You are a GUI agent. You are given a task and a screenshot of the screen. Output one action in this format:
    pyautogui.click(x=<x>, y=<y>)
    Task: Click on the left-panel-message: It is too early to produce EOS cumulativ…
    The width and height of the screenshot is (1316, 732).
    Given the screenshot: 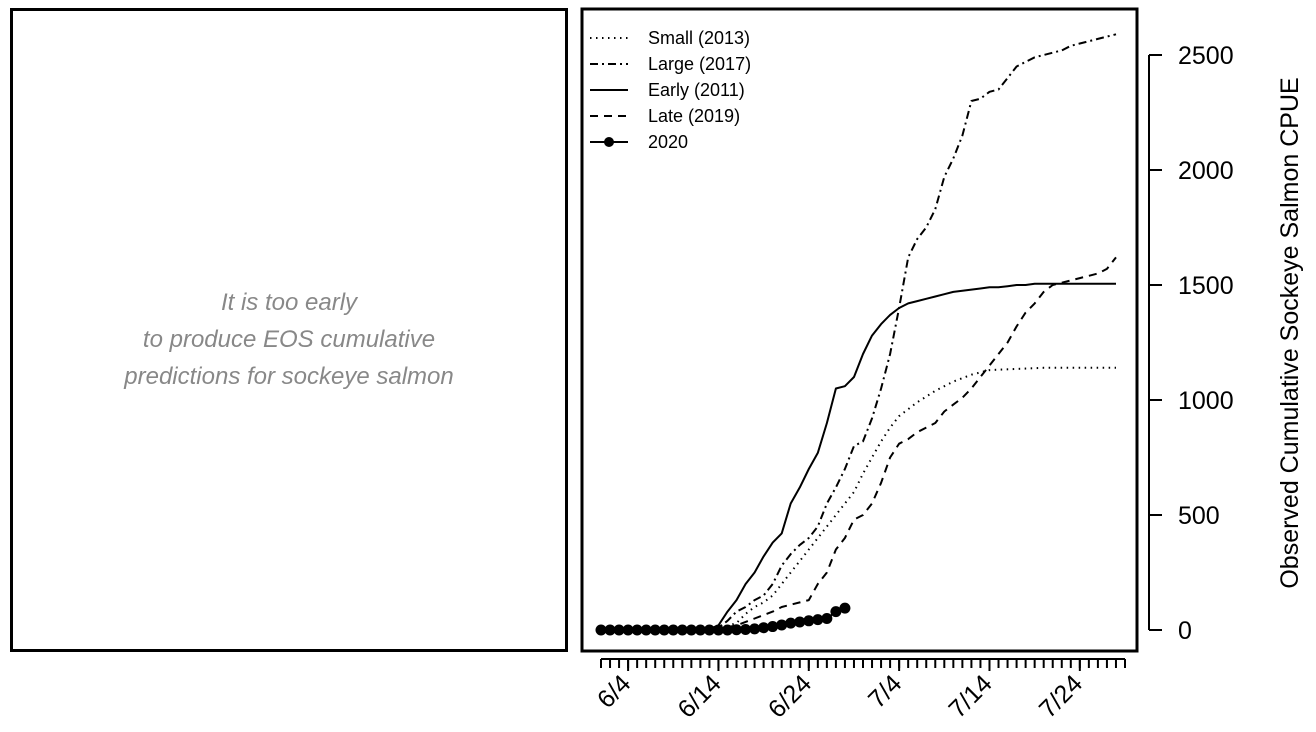 What is the action you would take?
    pyautogui.click(x=289, y=339)
    